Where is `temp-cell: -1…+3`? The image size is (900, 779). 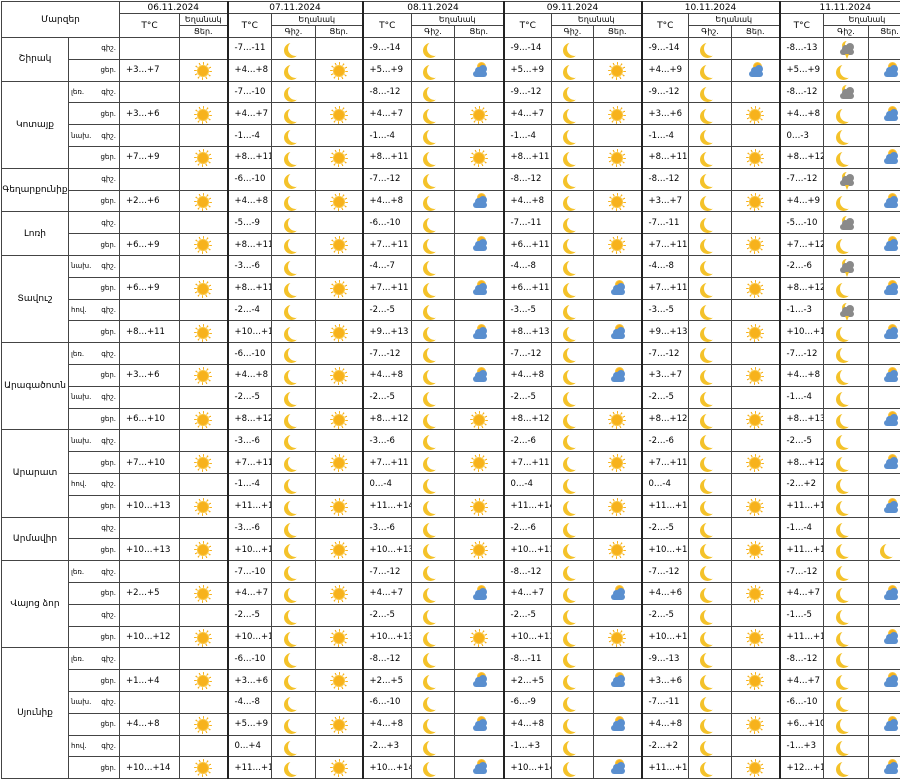
temp-cell: -1…+3 is located at coordinates (528, 746).